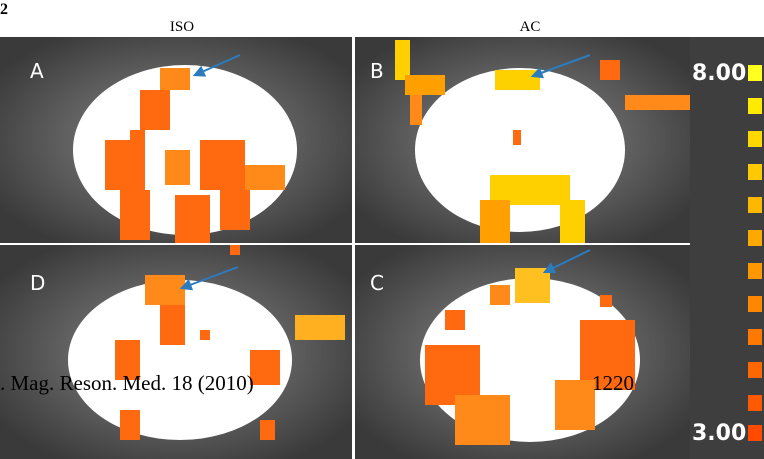 This screenshot has height=459, width=764. What do you see at coordinates (37, 283) in the screenshot?
I see `panel-label: D` at bounding box center [37, 283].